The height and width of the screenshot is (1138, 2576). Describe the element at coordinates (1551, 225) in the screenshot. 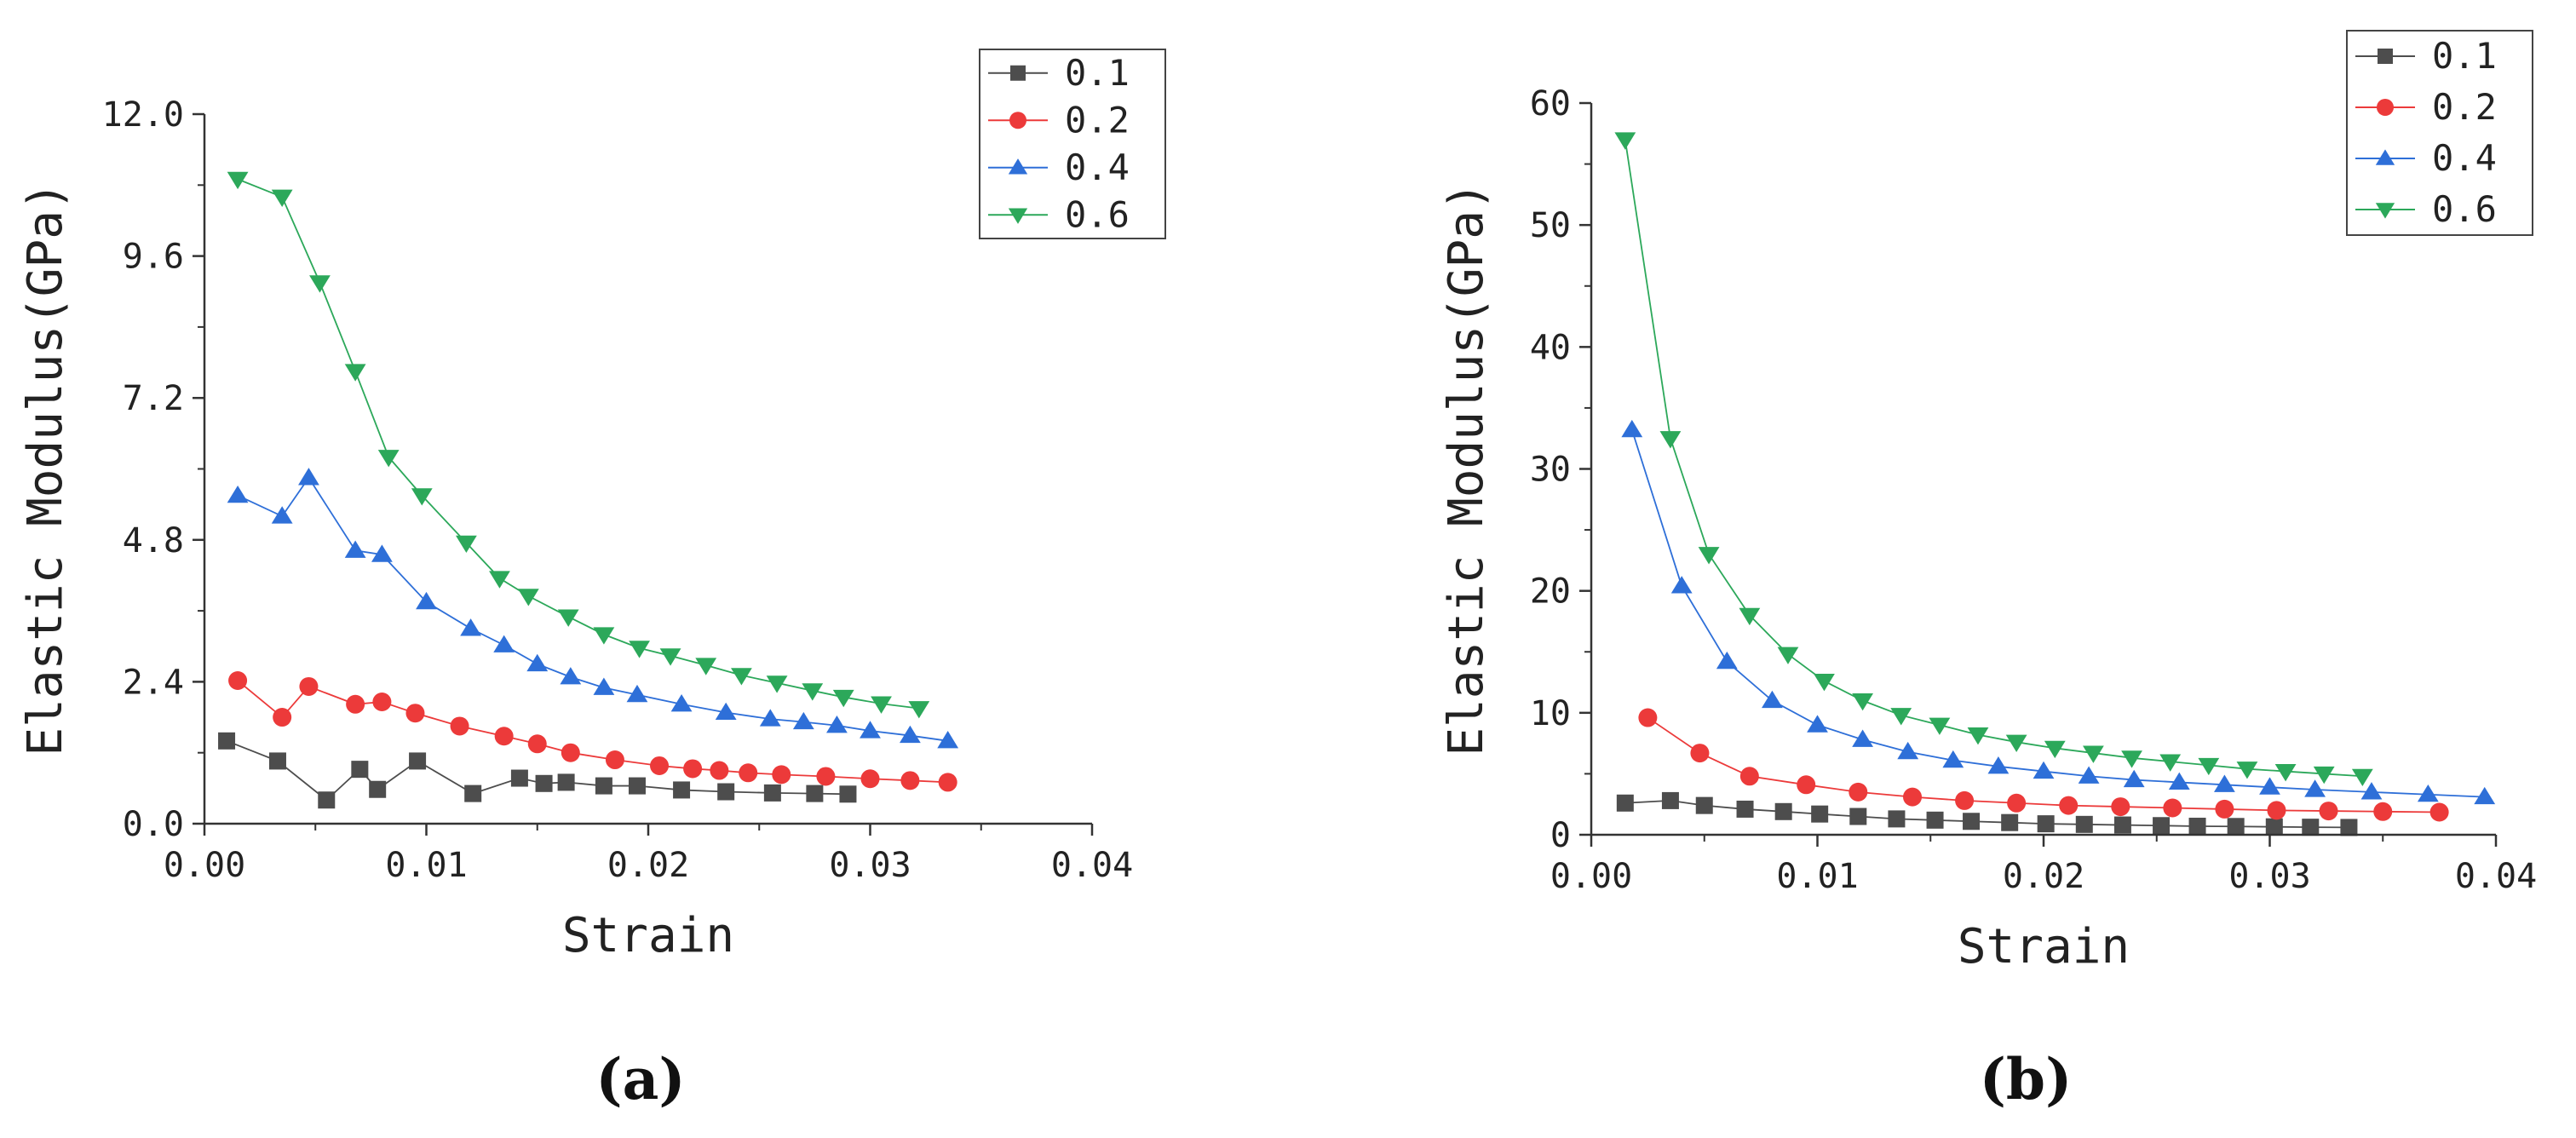

I see `y-tick-label: 50` at that location.